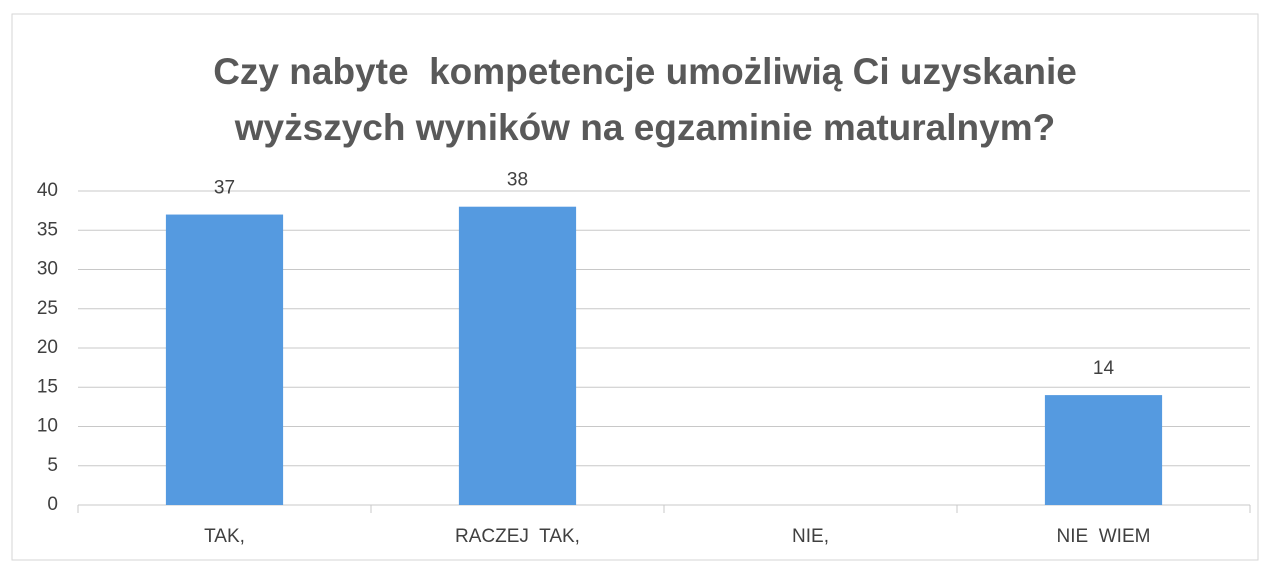 This screenshot has height=563, width=1263. I want to click on data-label: 37, so click(224, 188).